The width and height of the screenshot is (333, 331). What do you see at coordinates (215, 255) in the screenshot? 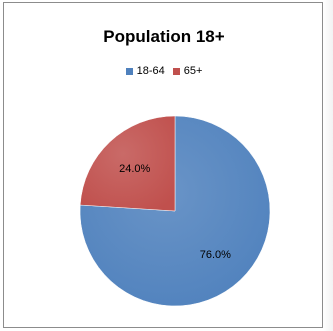
I see `data-label-18-64: 76.0%` at bounding box center [215, 255].